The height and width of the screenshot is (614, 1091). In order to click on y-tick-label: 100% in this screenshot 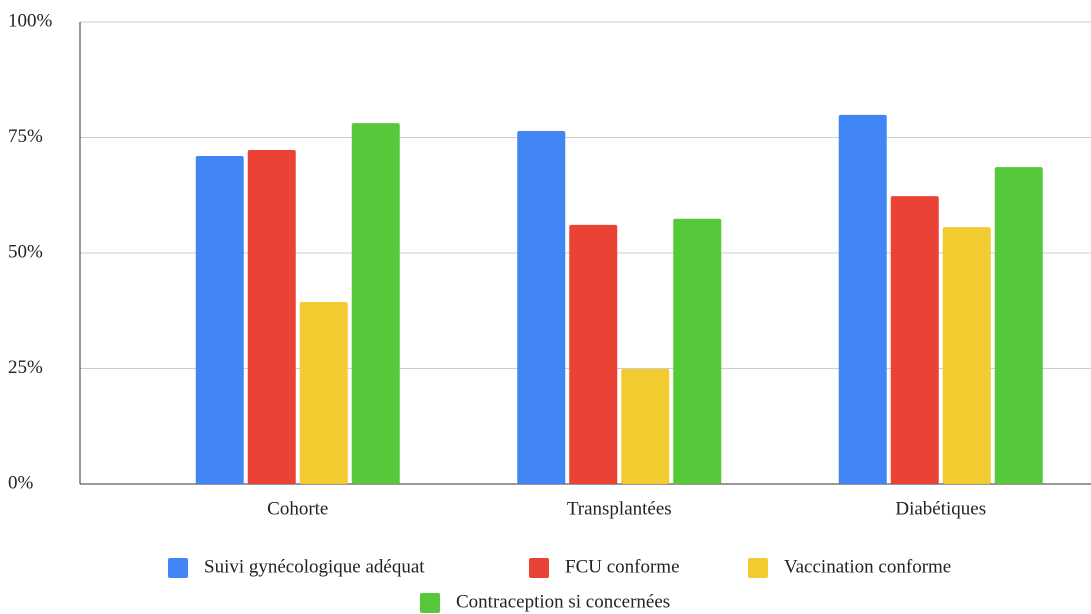, I will do `click(30, 20)`.